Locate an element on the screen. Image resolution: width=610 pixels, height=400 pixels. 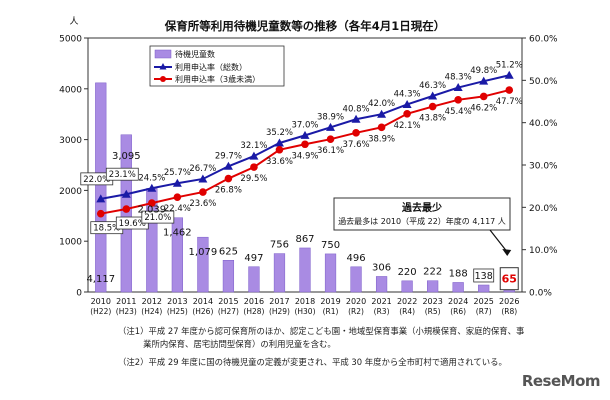
left-tick-label: 5000 is located at coordinates (70, 40).